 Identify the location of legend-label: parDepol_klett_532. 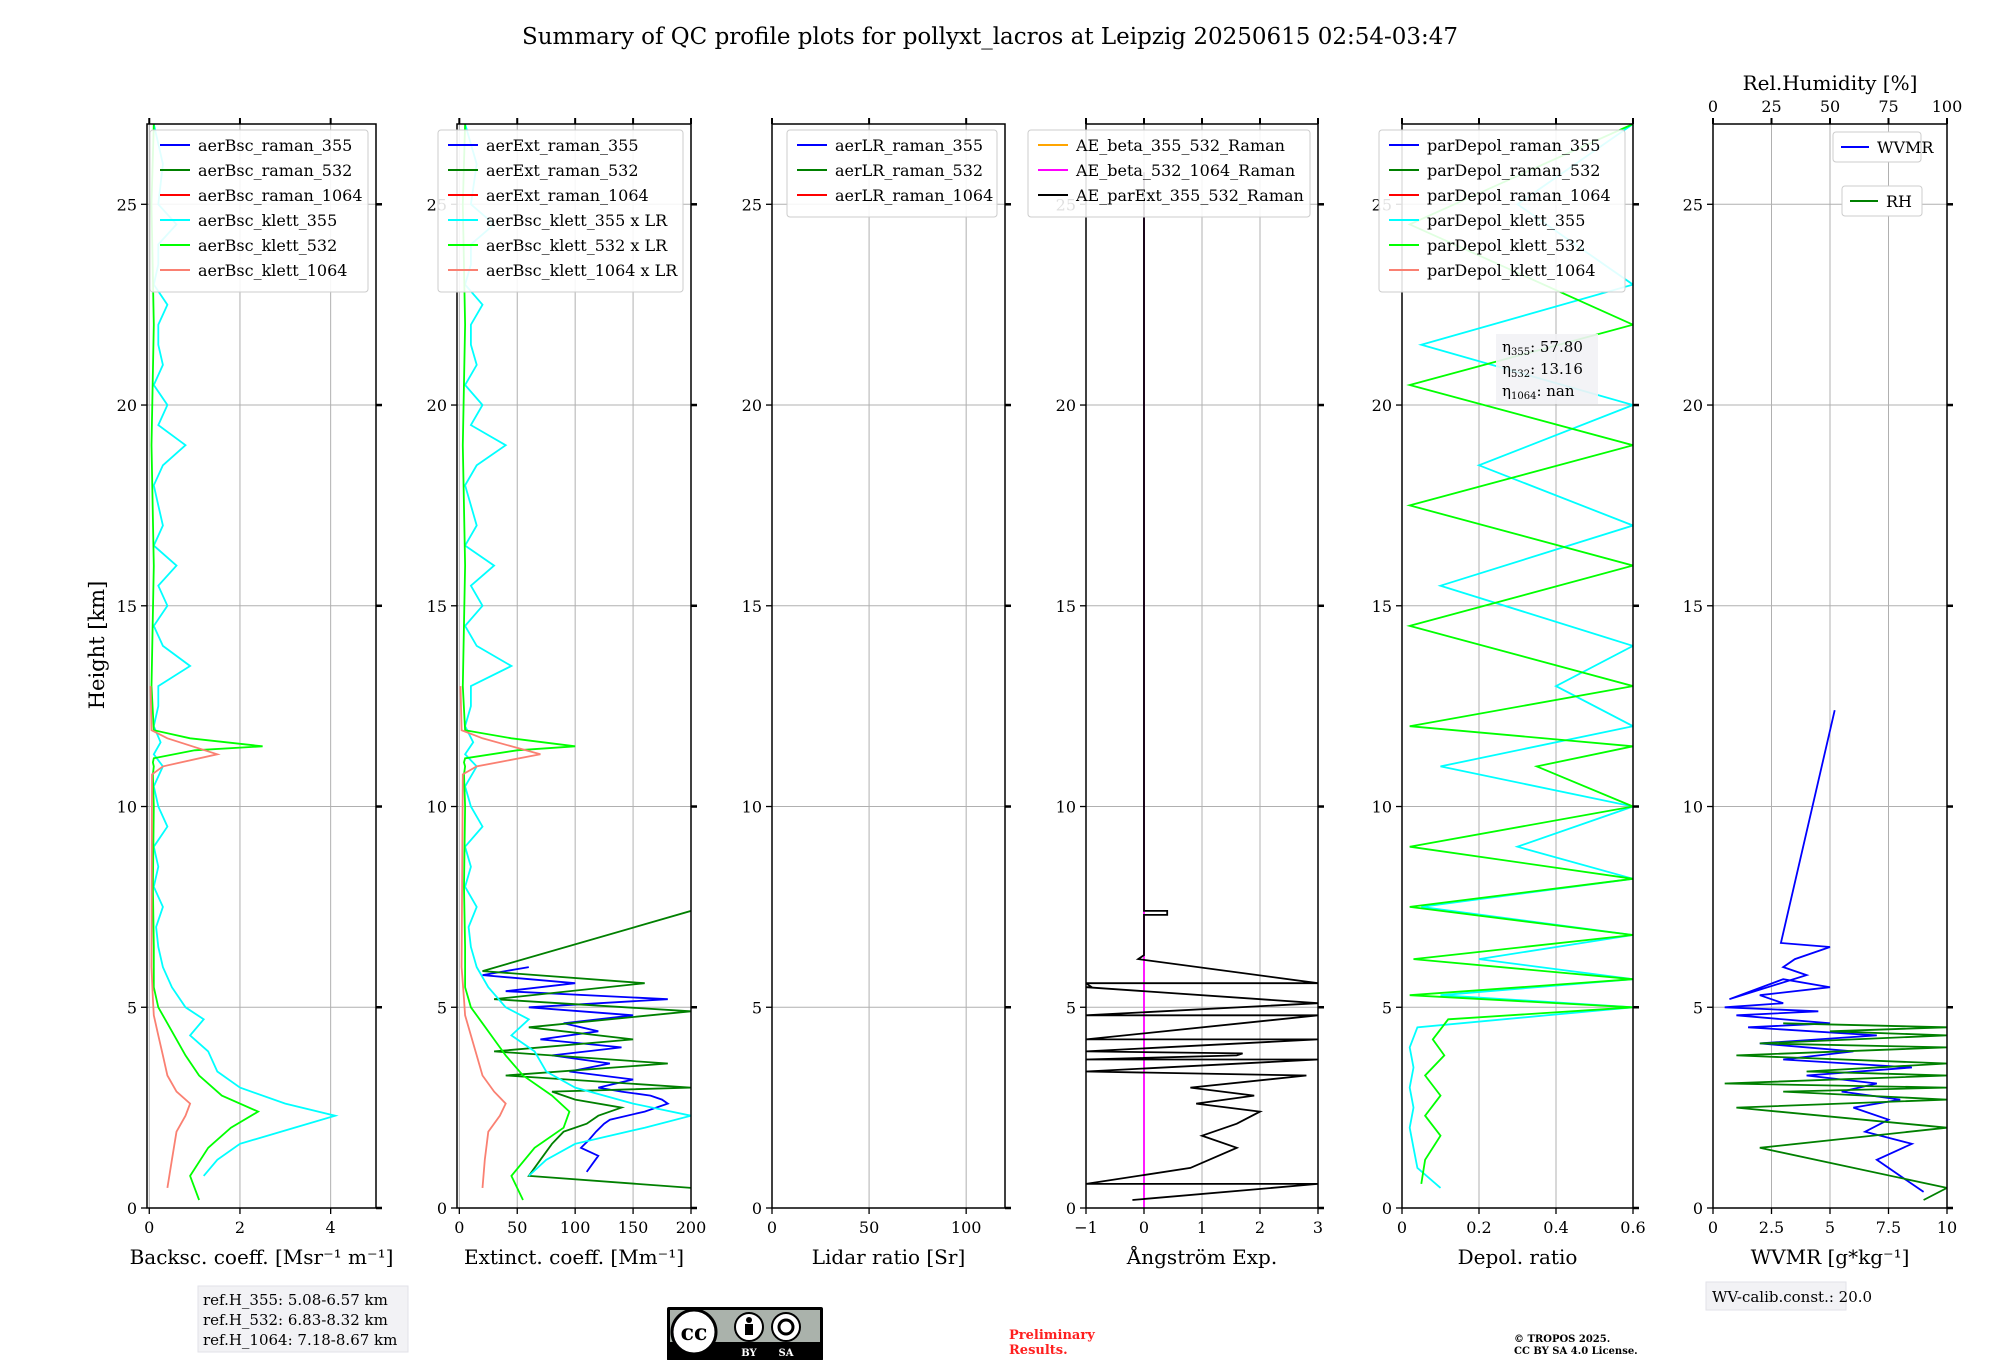
(1506, 245).